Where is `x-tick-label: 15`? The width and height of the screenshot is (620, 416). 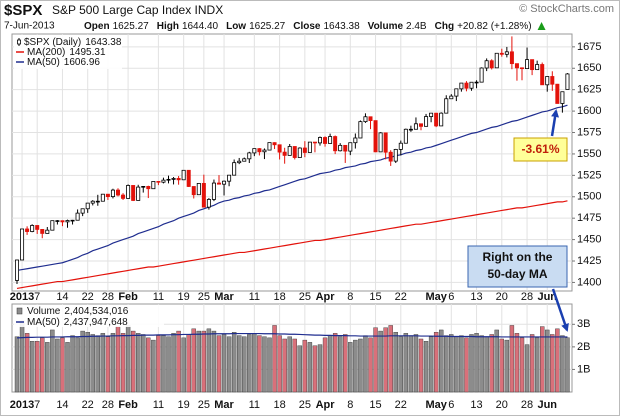
x-tick-label: 15 is located at coordinates (375, 297).